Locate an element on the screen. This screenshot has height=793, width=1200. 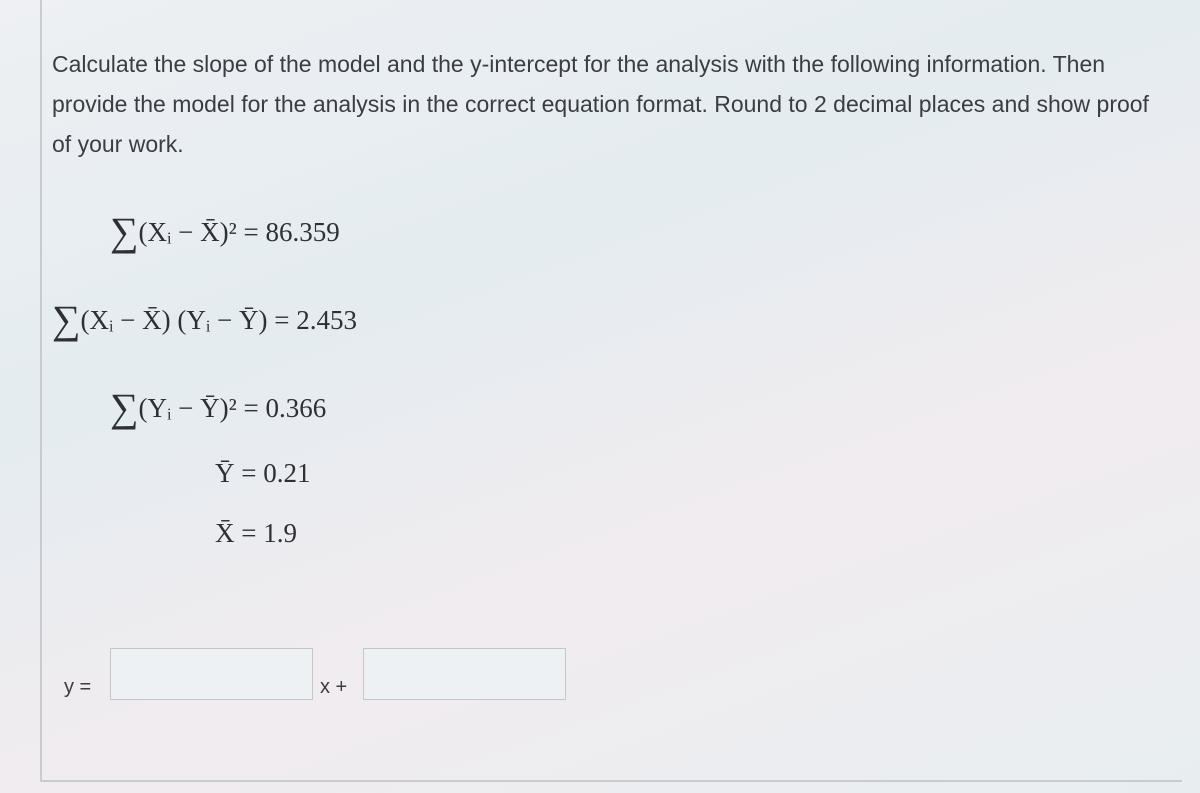
formula-text: Ȳ = 0.21 is located at coordinates (263, 473).